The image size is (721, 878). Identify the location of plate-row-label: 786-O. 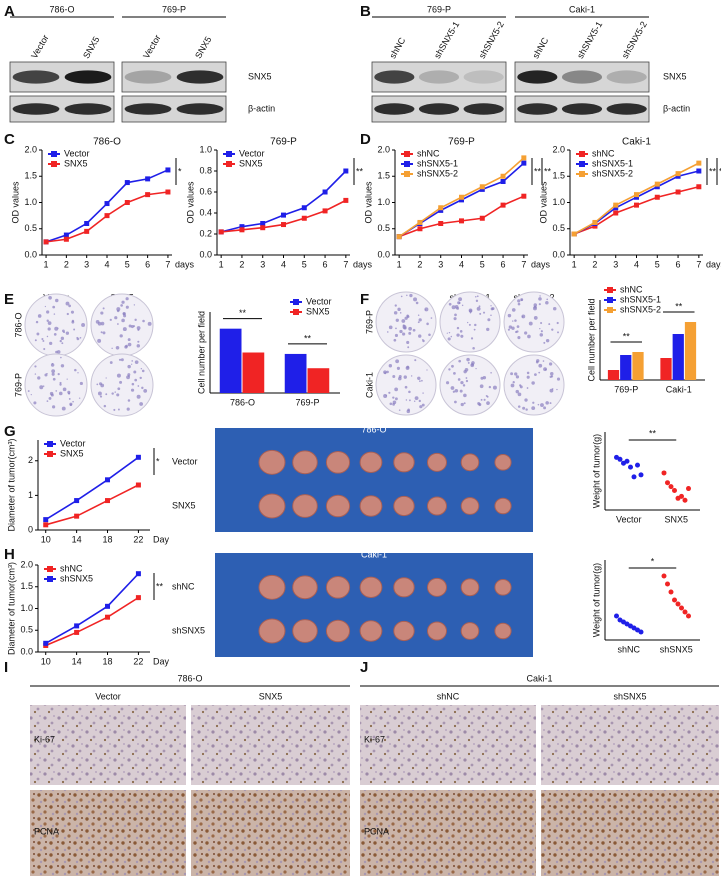
(18, 324).